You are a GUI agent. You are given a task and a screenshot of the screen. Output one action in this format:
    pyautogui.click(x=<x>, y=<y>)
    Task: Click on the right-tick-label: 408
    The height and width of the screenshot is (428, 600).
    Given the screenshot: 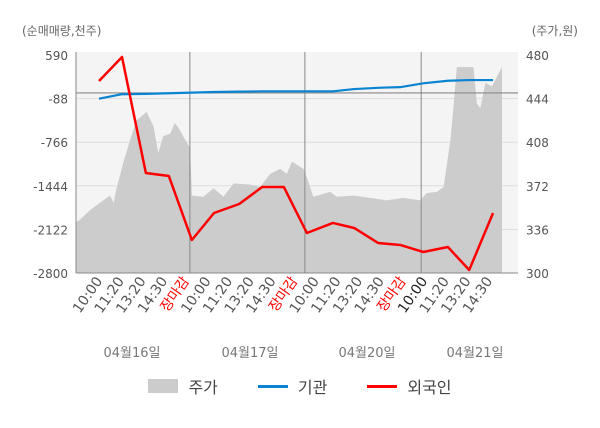 What is the action you would take?
    pyautogui.click(x=537, y=143)
    